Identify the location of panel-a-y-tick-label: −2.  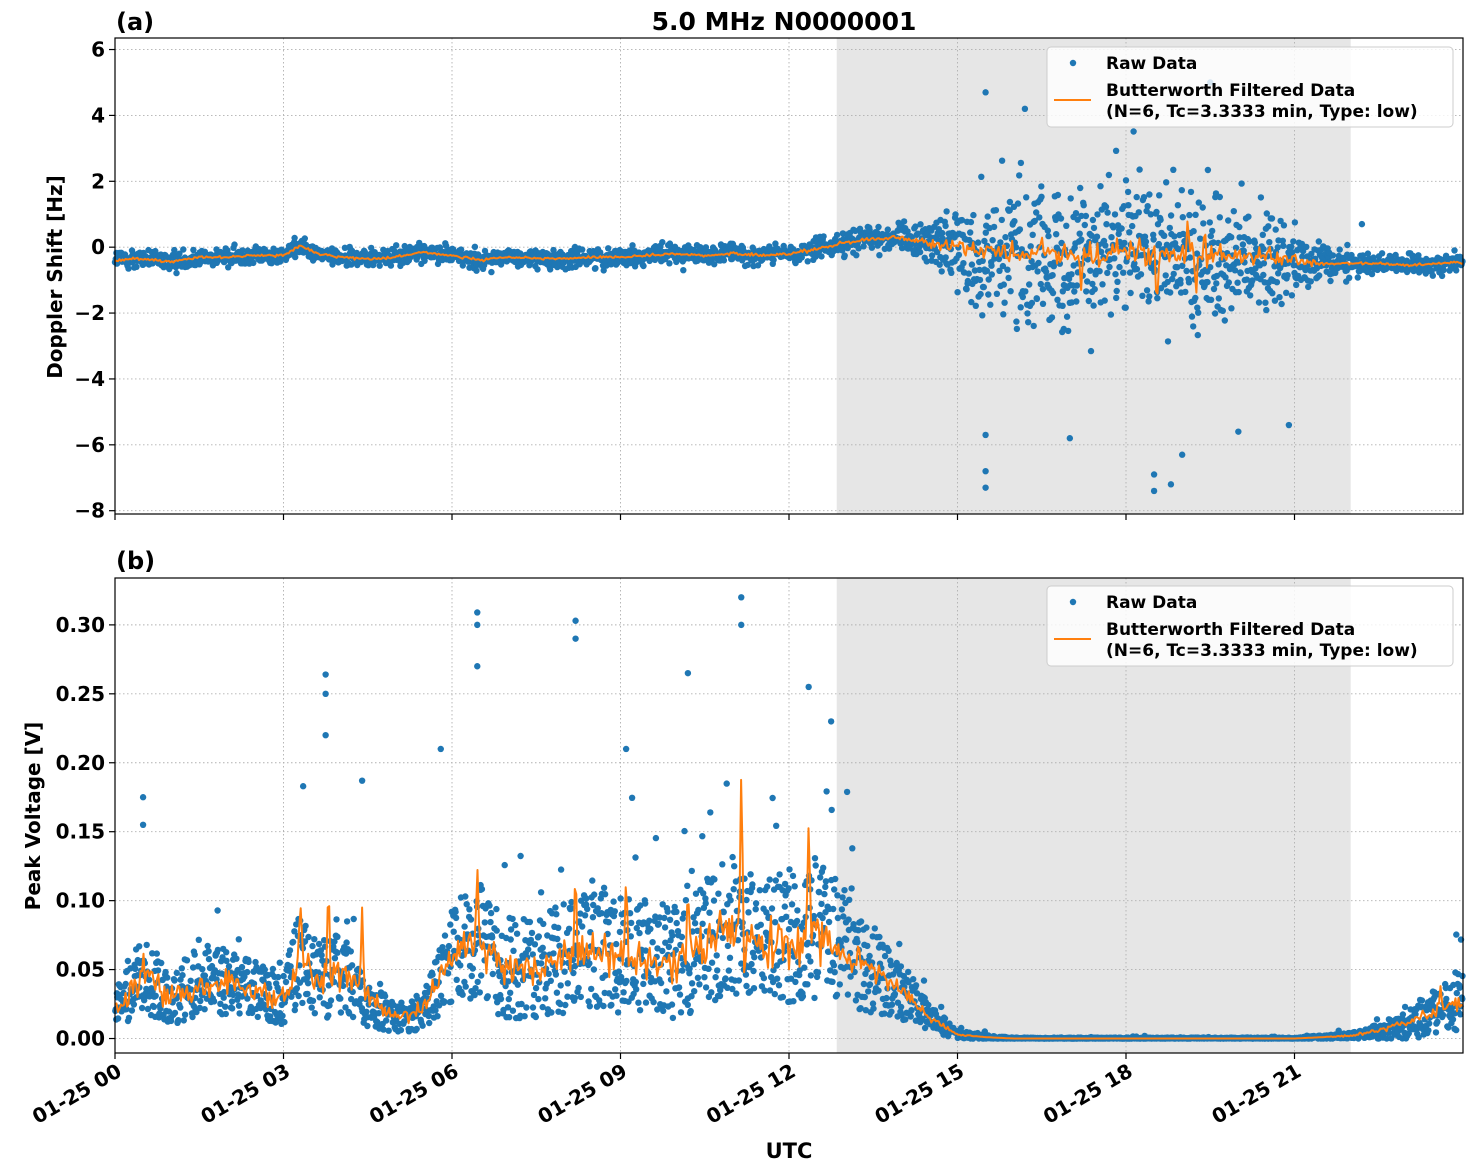
(89, 313).